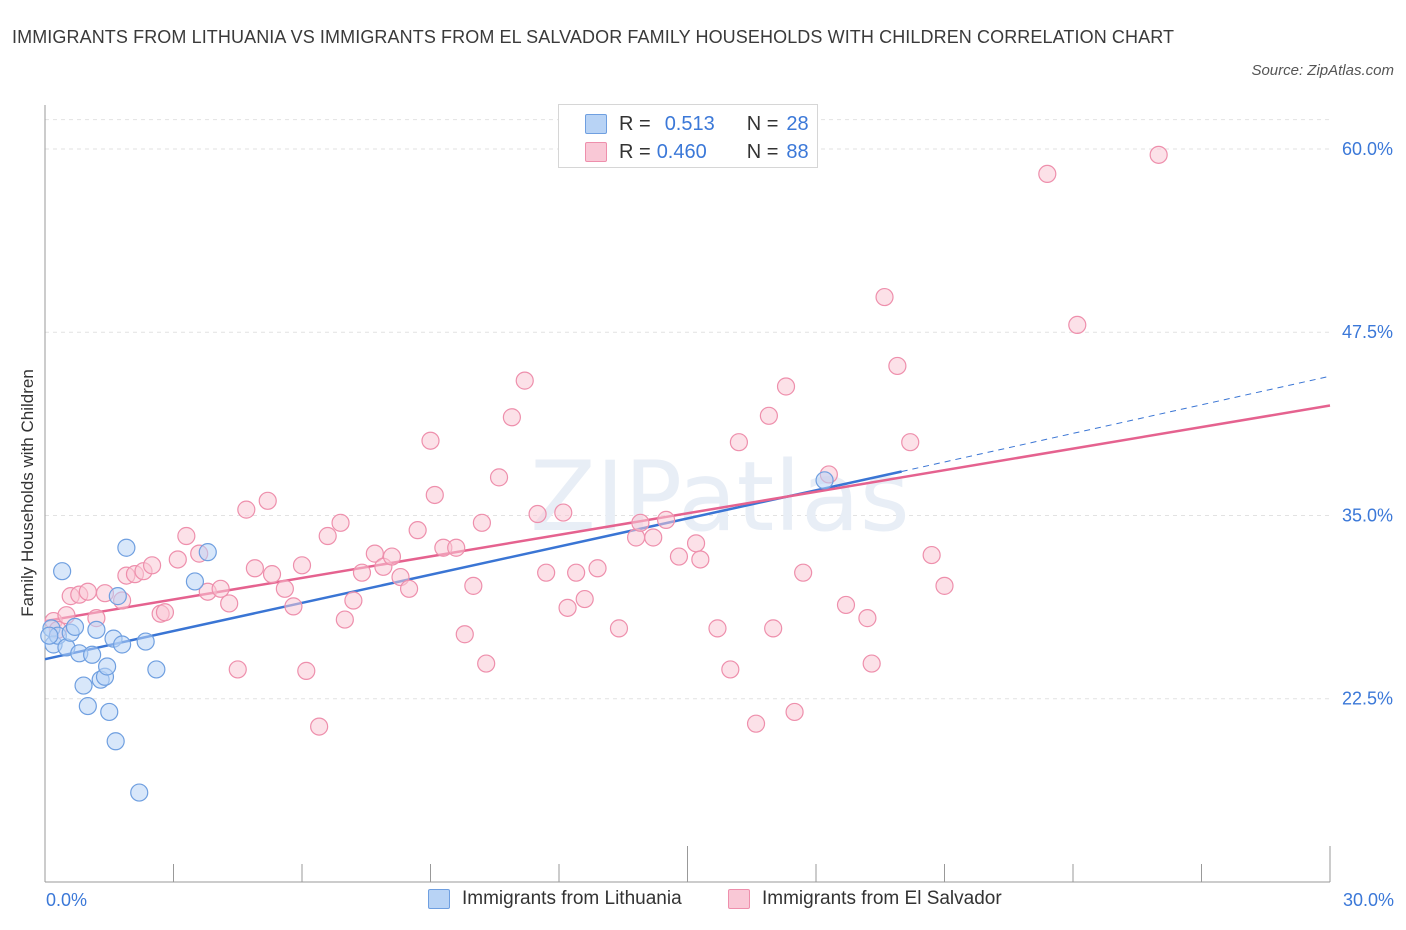 This screenshot has height=930, width=1406. What do you see at coordinates (635, 151) in the screenshot?
I see `r-label: R =` at bounding box center [635, 151].